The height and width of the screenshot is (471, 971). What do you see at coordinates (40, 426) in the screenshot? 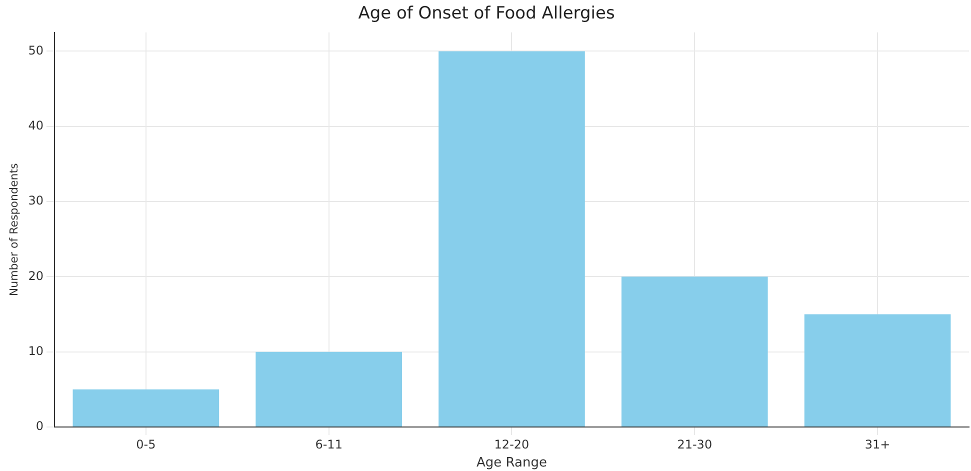
I see `y-tick-label: 0` at bounding box center [40, 426].